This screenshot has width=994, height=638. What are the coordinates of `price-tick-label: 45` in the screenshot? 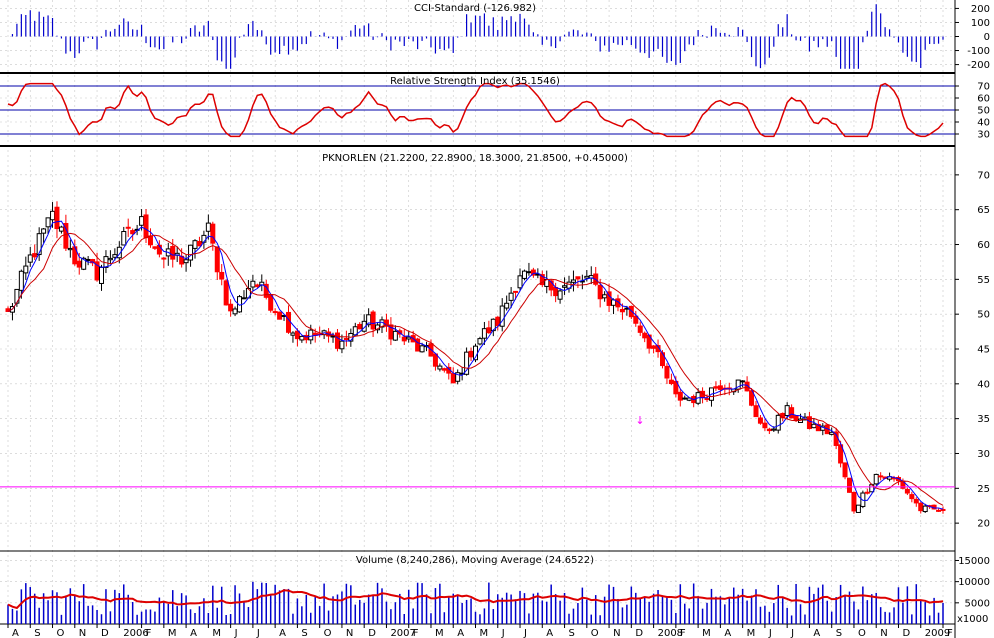 It's located at (983, 350).